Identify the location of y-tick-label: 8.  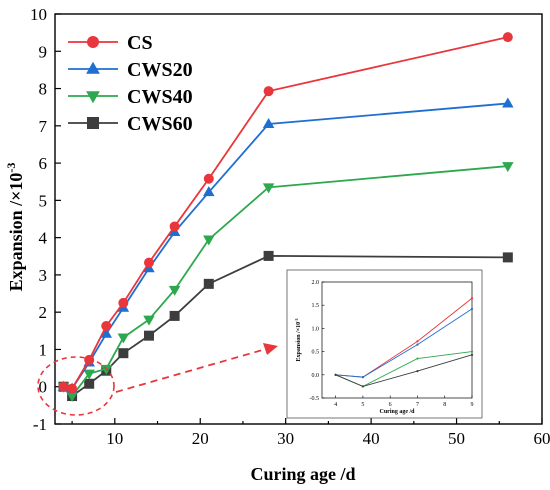
(43, 89).